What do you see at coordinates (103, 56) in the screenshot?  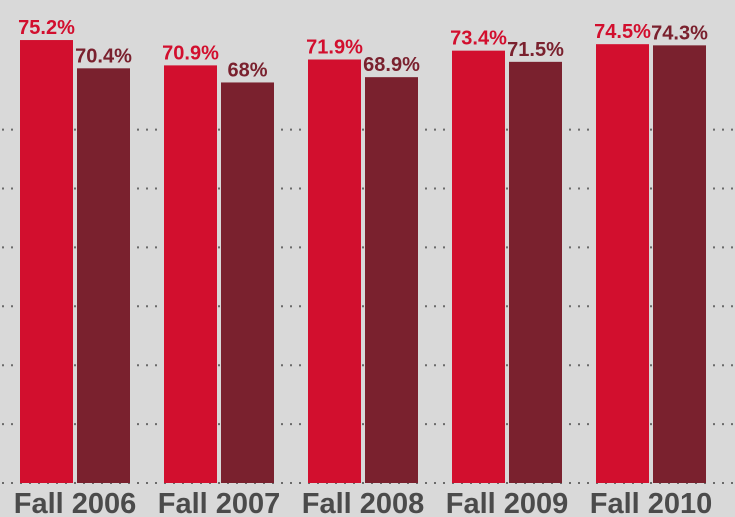 I see `value-label: 70.4%` at bounding box center [103, 56].